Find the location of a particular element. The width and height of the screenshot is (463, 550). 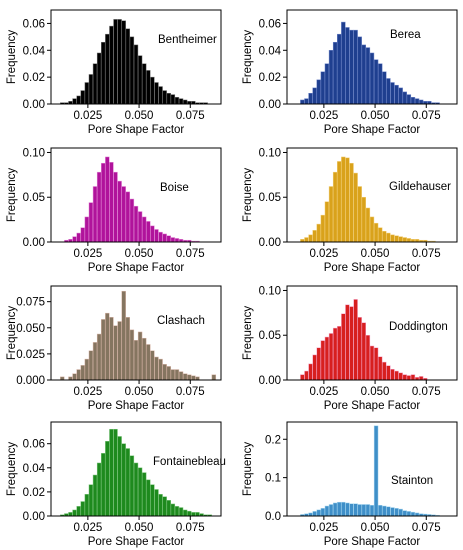

panel-title: Fontainebleau is located at coordinates (189, 462).